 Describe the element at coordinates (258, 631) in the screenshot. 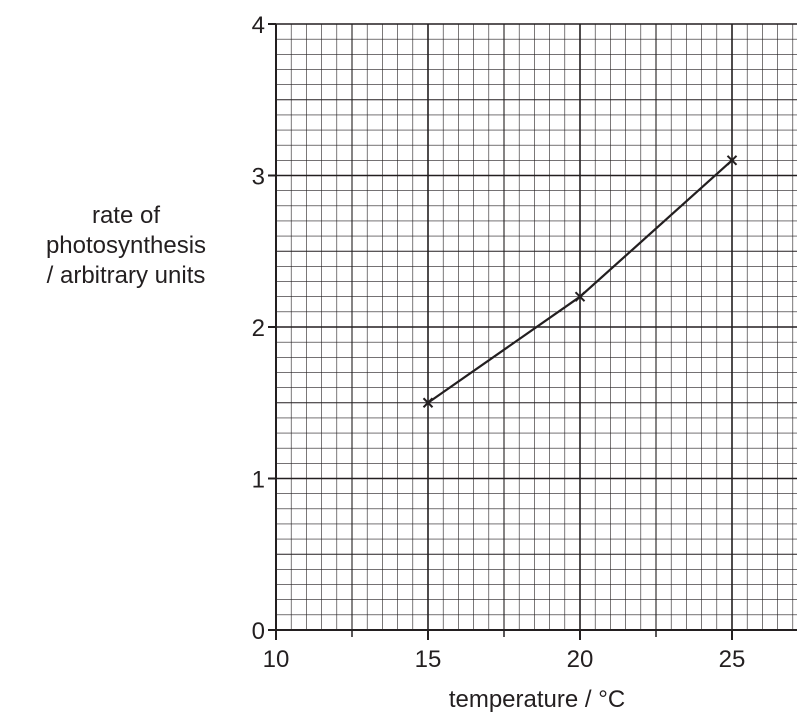

I see `y-tick-label: 0` at that location.